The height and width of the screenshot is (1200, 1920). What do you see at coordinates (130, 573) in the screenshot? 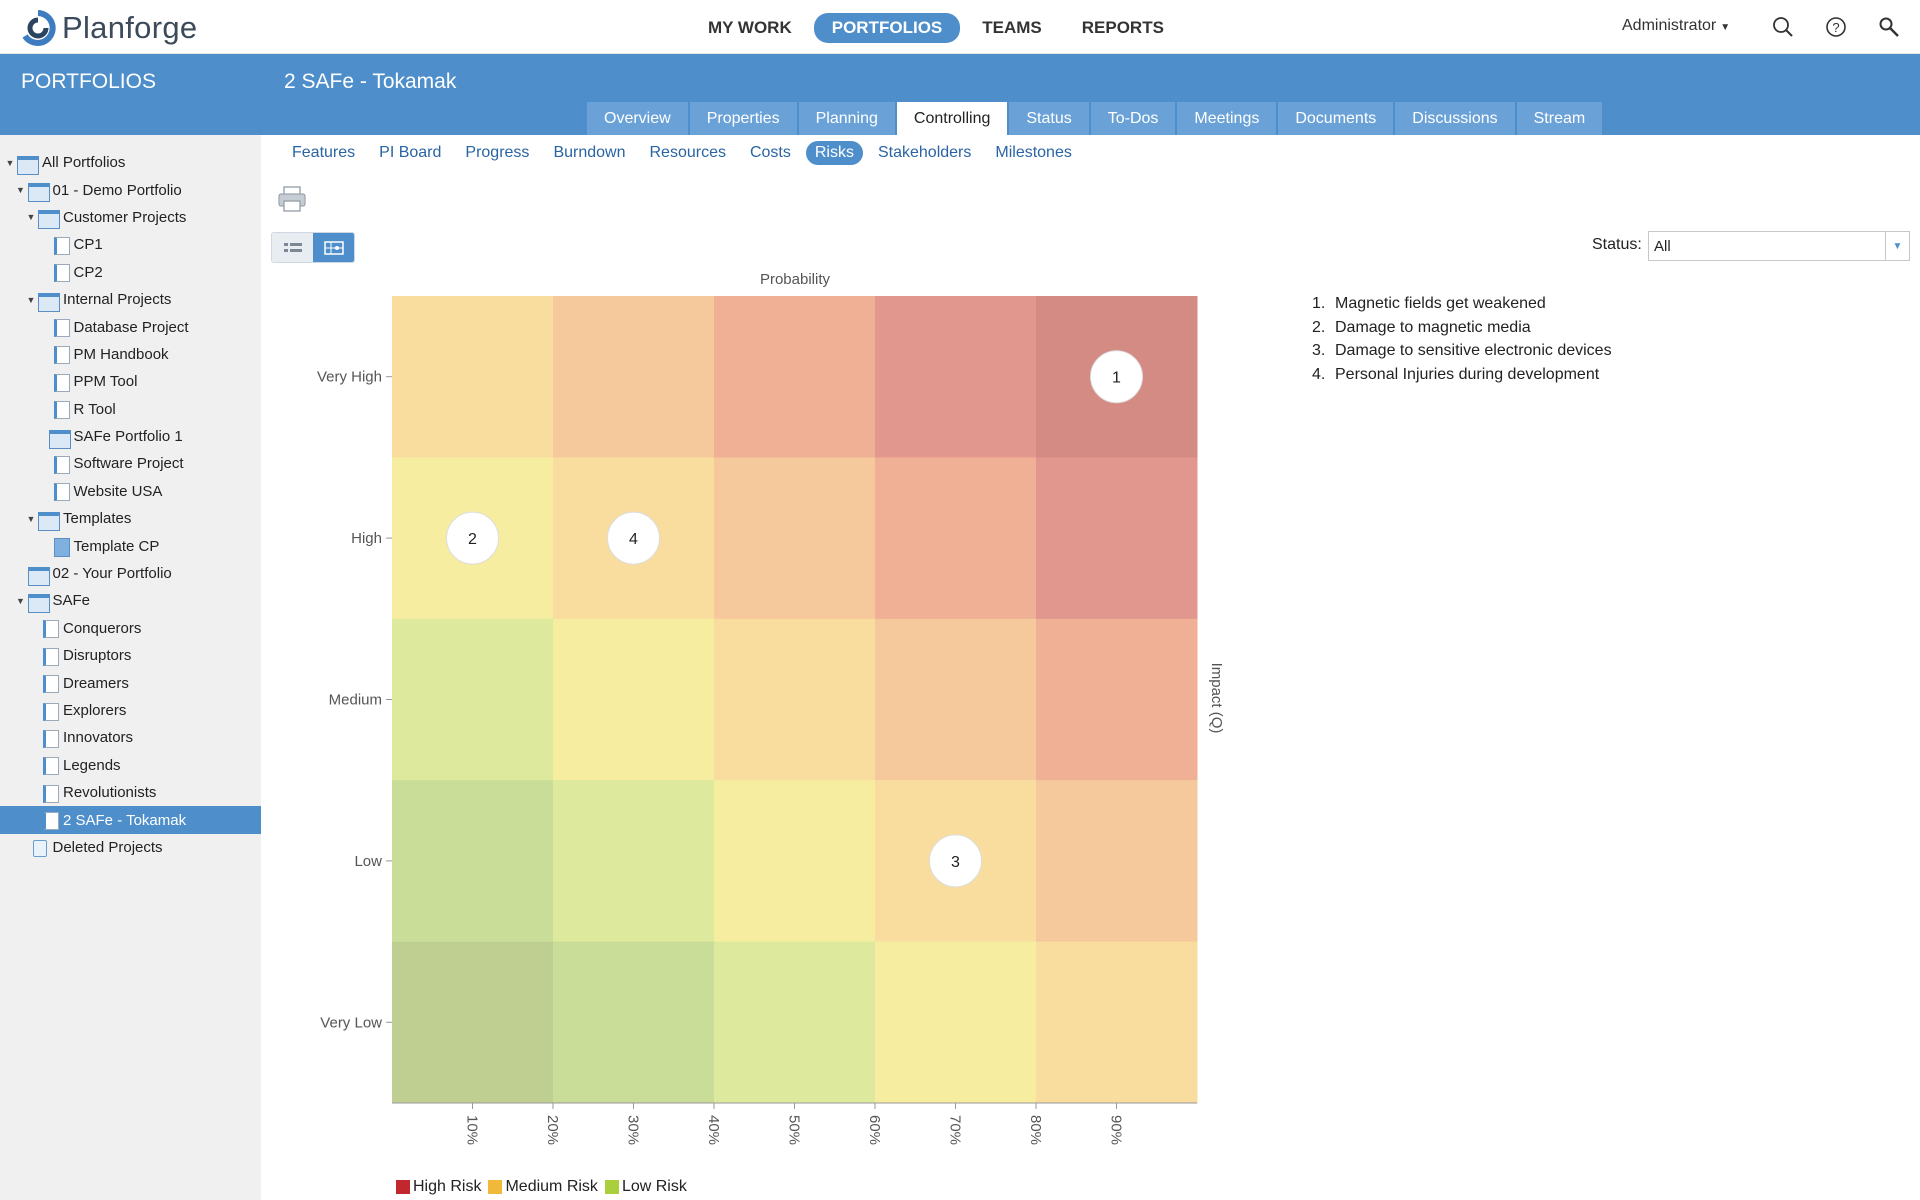
I see `tree-node: 02 - Your Portfolio` at bounding box center [130, 573].